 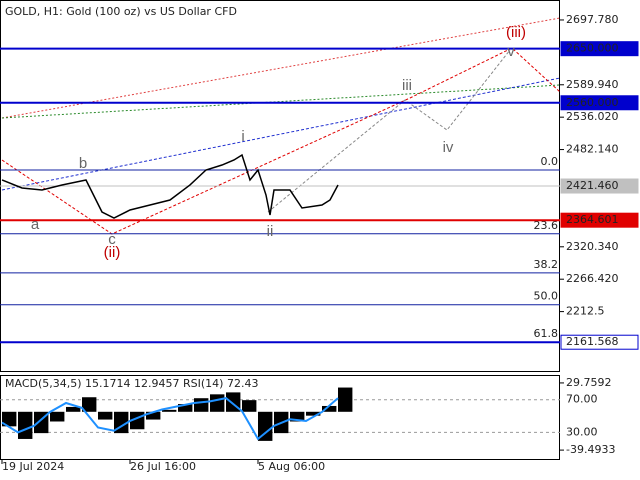 What do you see at coordinates (112, 252) in the screenshot?
I see `wave-label: (ii)` at bounding box center [112, 252].